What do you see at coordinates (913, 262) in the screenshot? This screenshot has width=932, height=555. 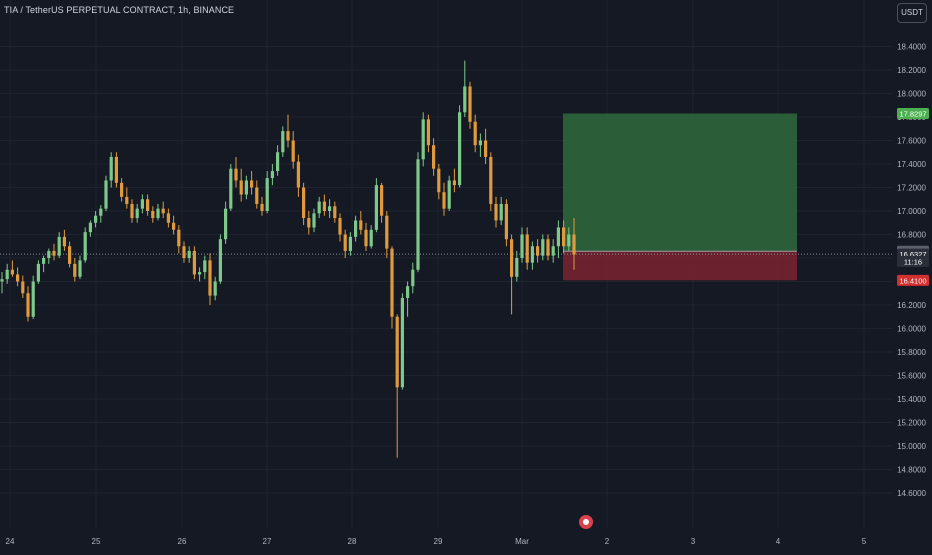 I see `price-axis-label: 11:16` at bounding box center [913, 262].